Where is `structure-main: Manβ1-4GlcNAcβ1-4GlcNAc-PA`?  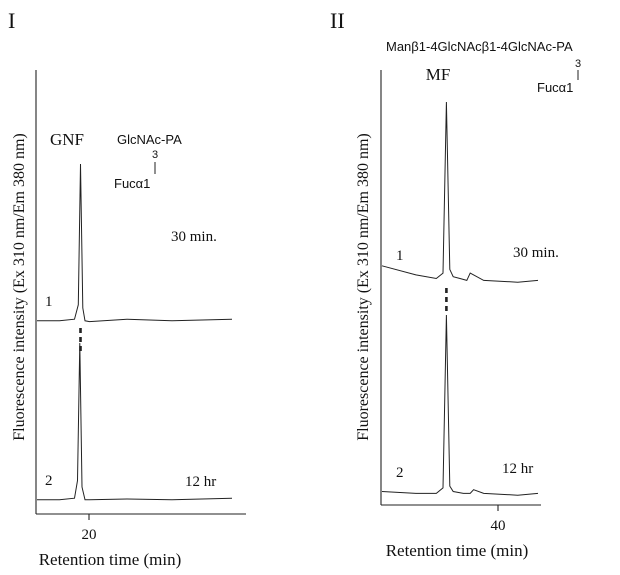 structure-main: Manβ1-4GlcNAcβ1-4GlcNAc-PA is located at coordinates (479, 46).